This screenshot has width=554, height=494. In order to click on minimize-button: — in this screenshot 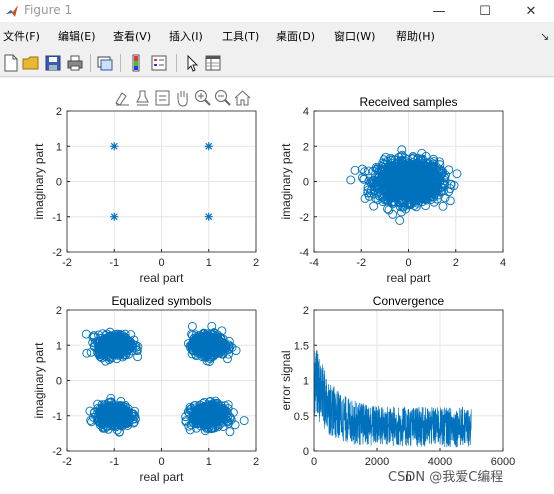, I will do `click(439, 11)`.